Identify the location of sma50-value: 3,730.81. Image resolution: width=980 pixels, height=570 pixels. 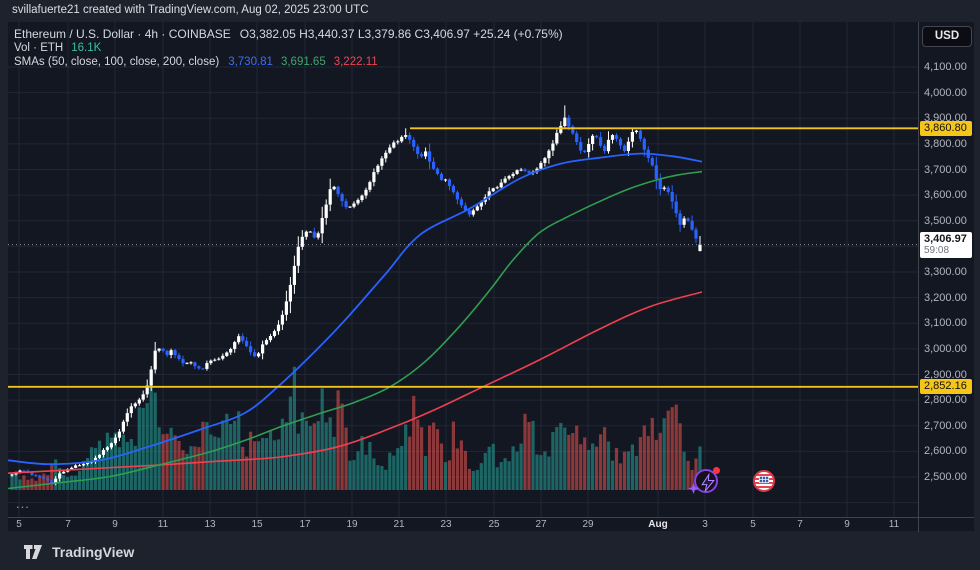
(250, 62).